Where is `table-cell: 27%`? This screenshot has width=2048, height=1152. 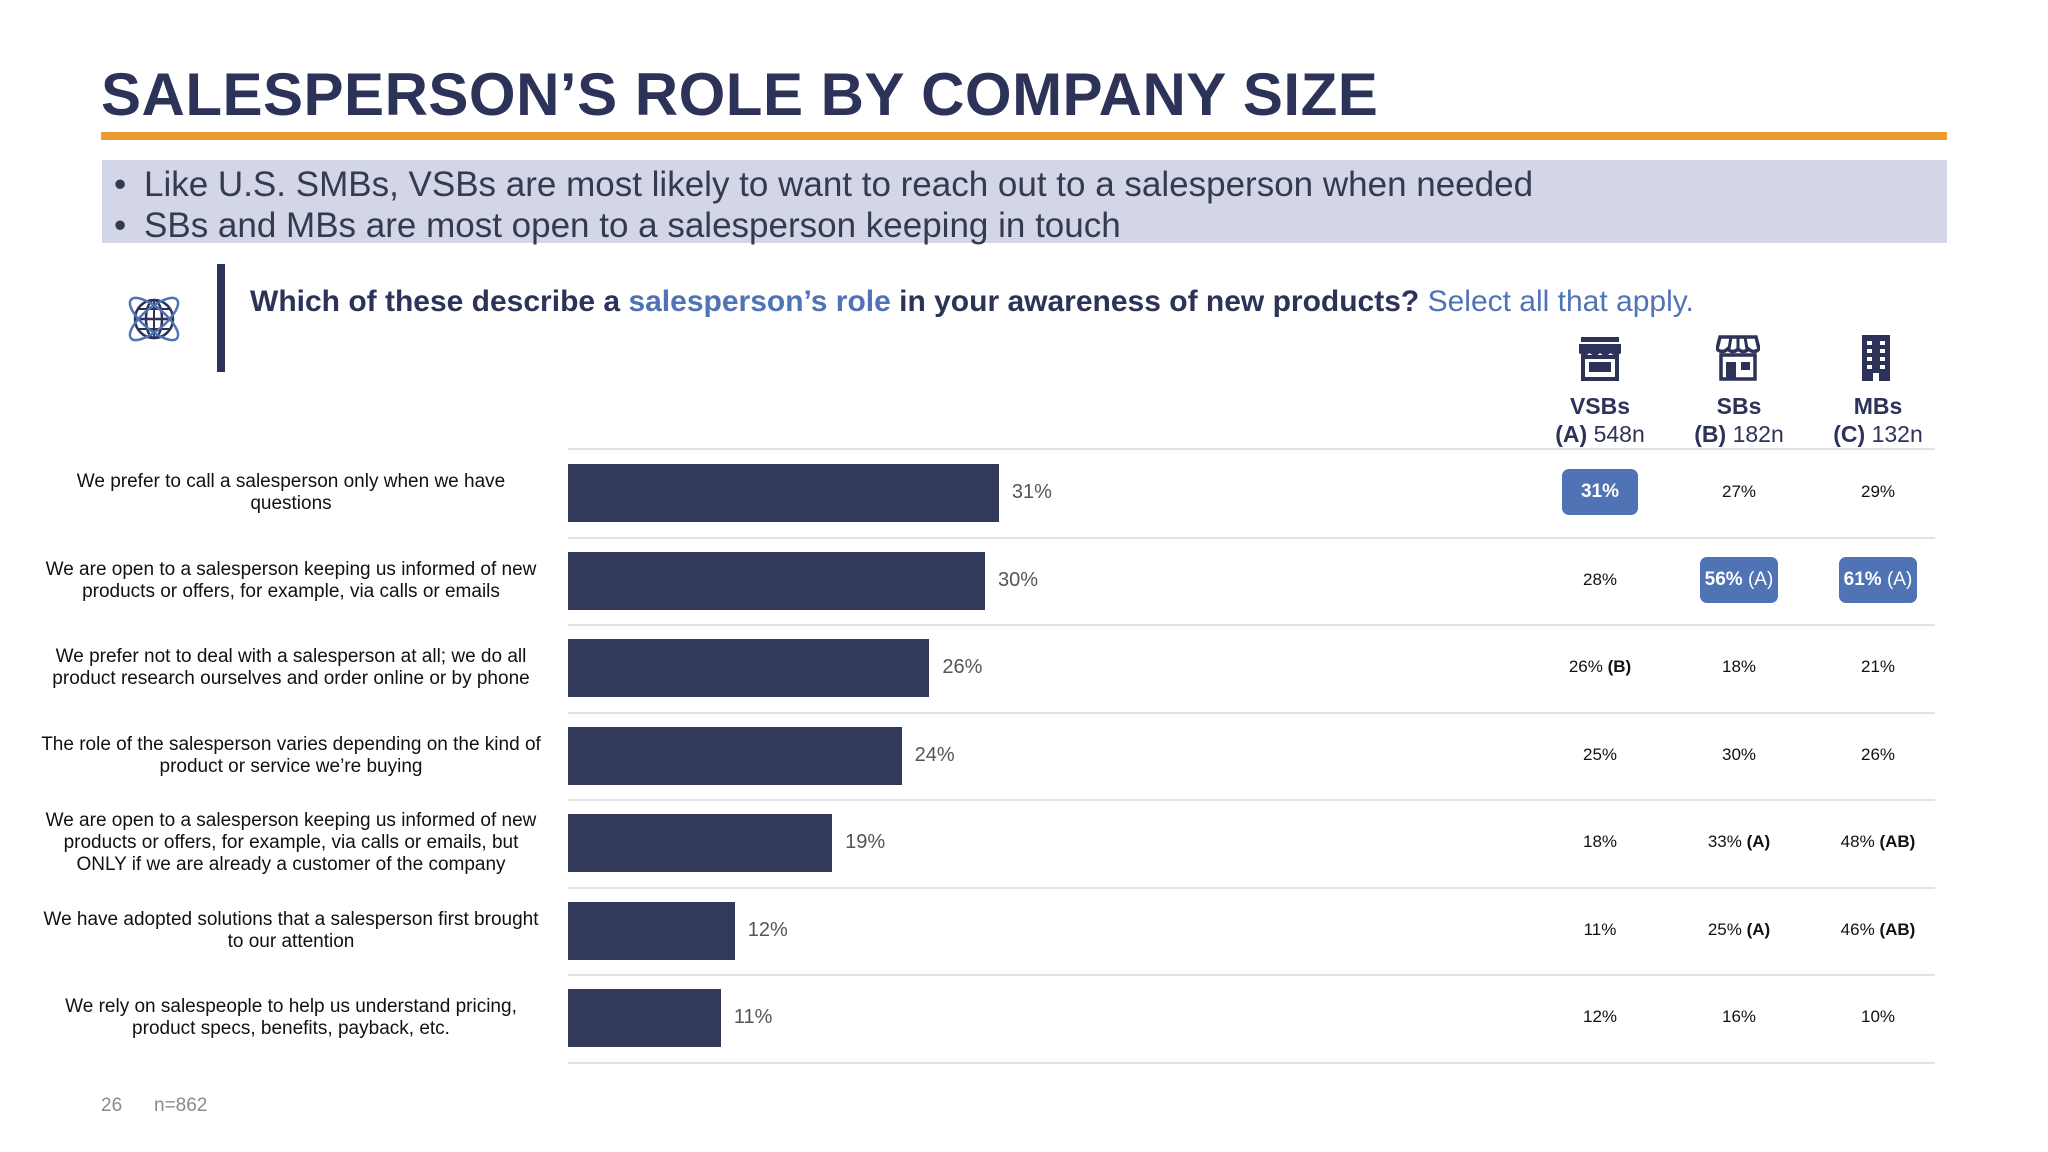
table-cell: 27% is located at coordinates (1739, 492).